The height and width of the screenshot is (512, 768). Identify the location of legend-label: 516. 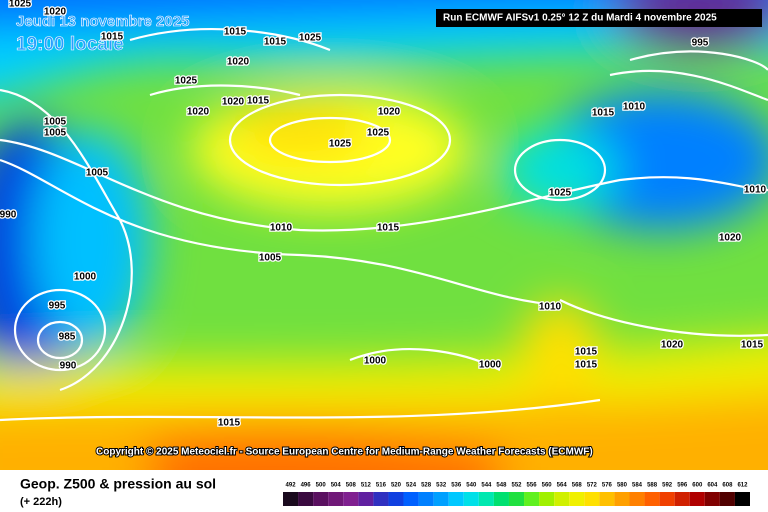
(381, 486).